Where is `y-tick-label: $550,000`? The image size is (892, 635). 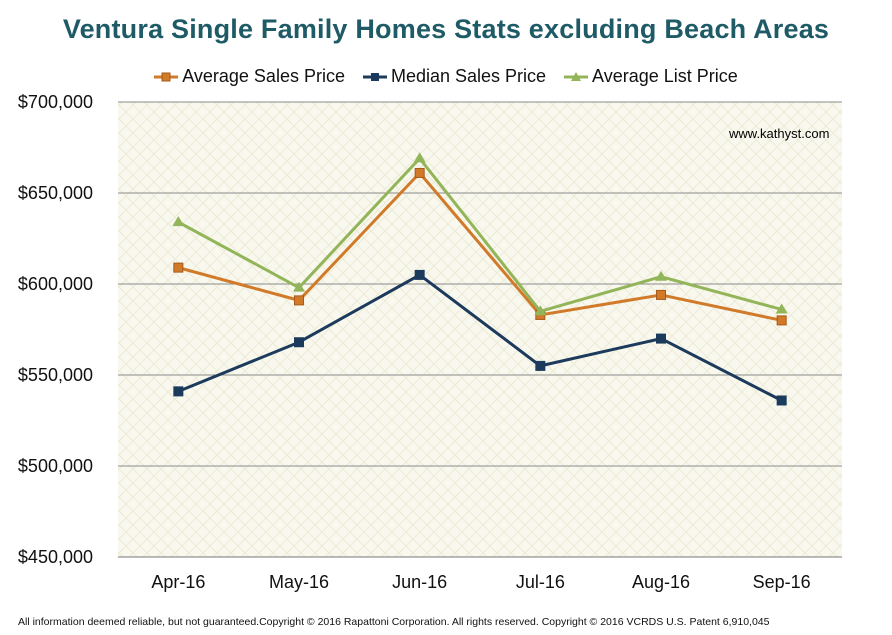
y-tick-label: $550,000 is located at coordinates (55, 375).